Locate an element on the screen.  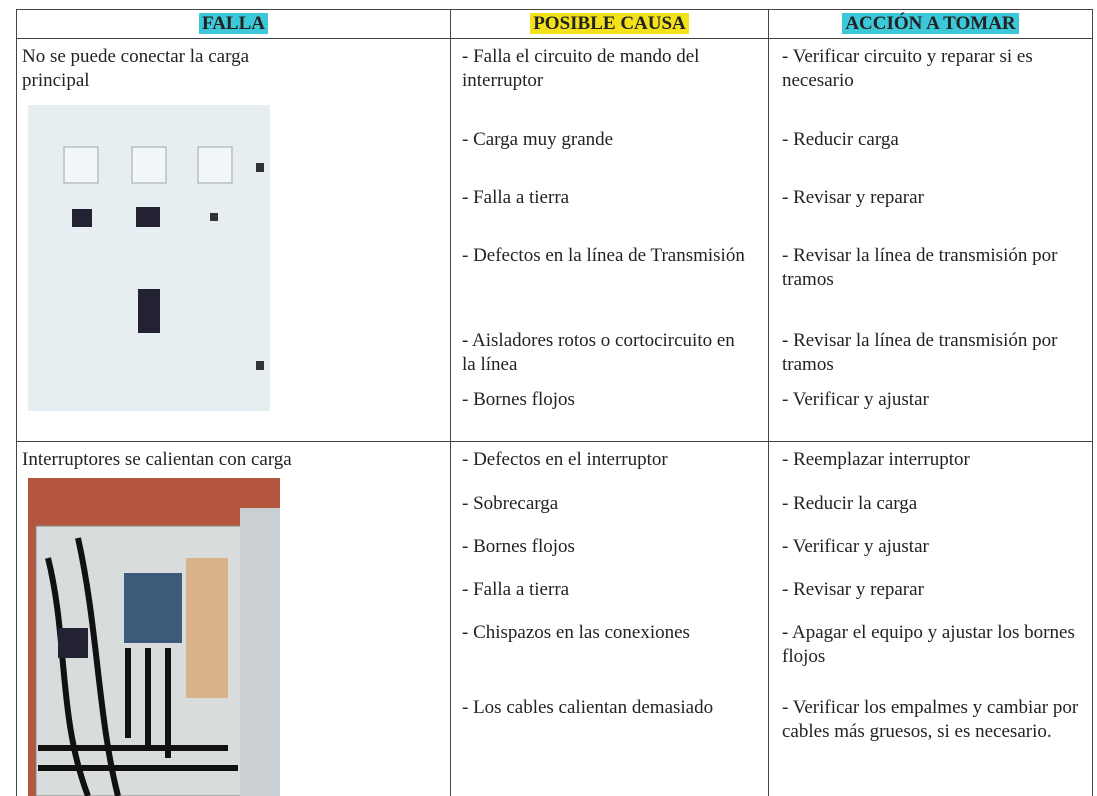
failure: Interruptores se calientan con carga is located at coordinates (157, 459).